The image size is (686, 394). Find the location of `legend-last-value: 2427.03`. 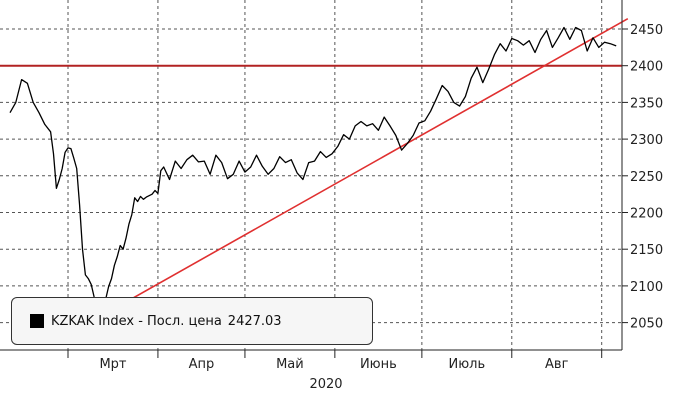

legend-last-value: 2427.03 is located at coordinates (254, 321).